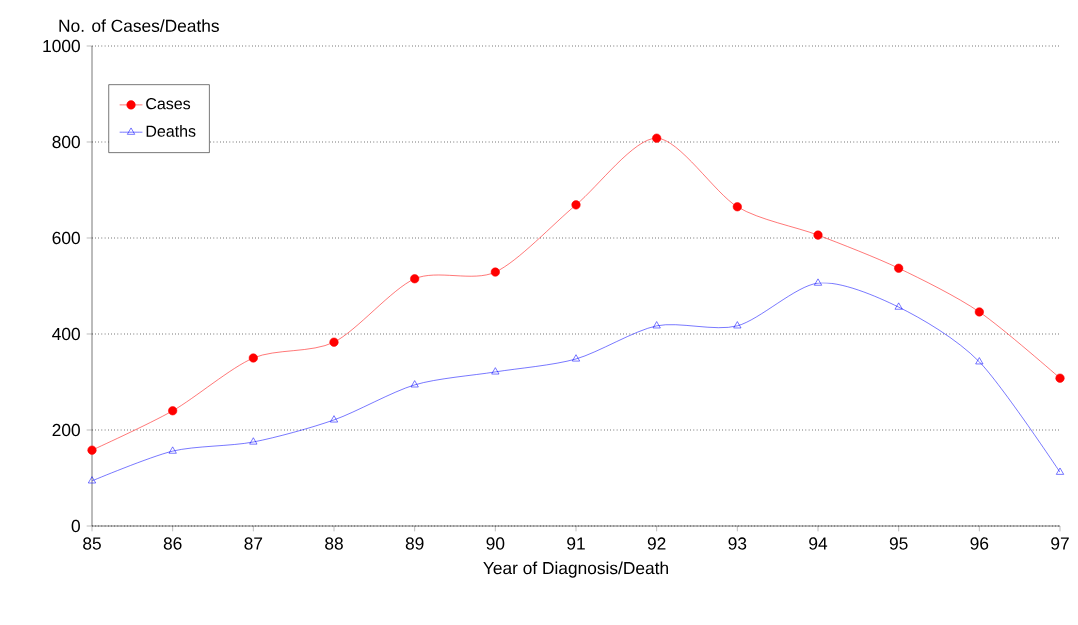  Describe the element at coordinates (92, 543) in the screenshot. I see `x-tick-label: 85` at that location.